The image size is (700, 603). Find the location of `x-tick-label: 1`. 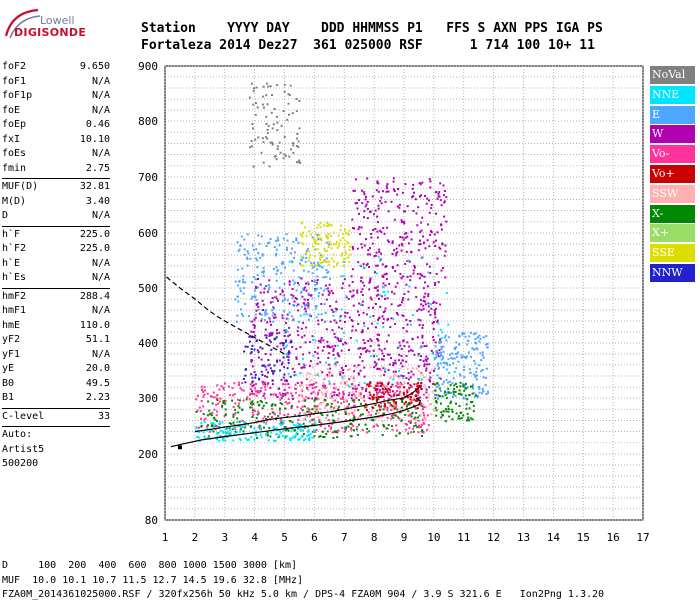

x-tick-label: 1 is located at coordinates (165, 537).